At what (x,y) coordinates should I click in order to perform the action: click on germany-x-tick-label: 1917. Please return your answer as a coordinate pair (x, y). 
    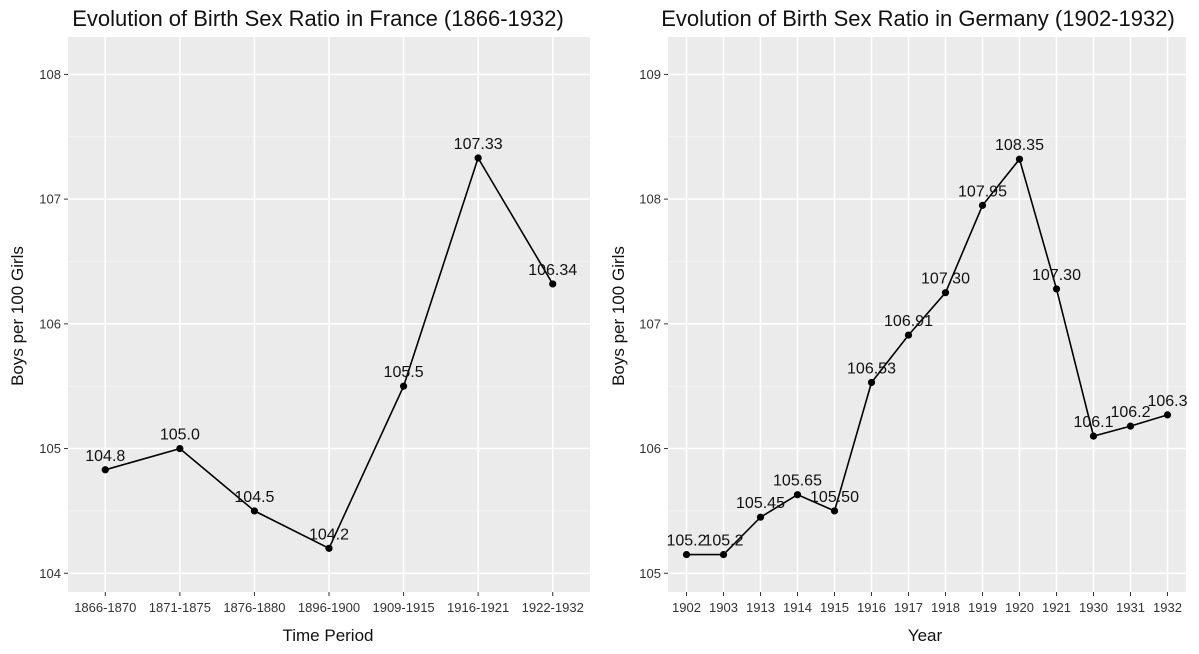
    Looking at the image, I should click on (908, 607).